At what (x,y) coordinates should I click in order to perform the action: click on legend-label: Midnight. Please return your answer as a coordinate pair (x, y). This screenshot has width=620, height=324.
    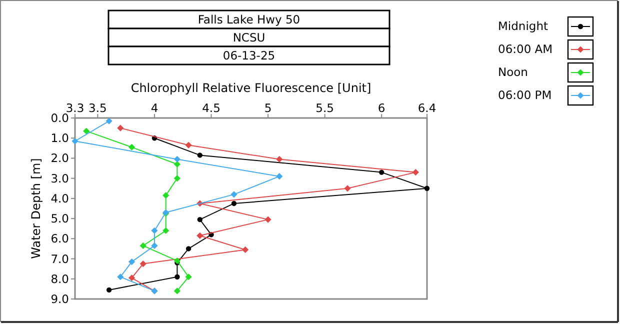
    Looking at the image, I should click on (523, 26).